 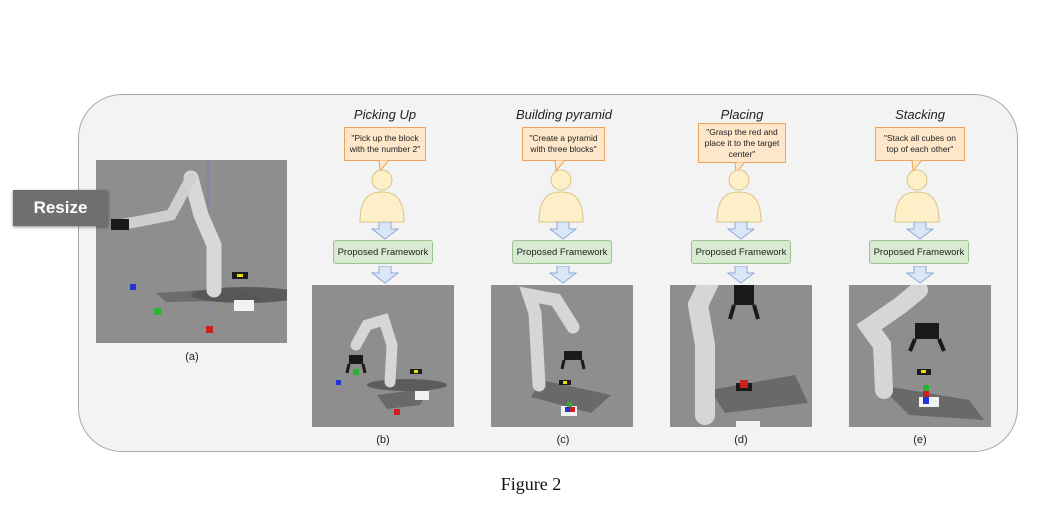 What do you see at coordinates (383, 440) in the screenshot?
I see `subfigure-label-b: (b)` at bounding box center [383, 440].